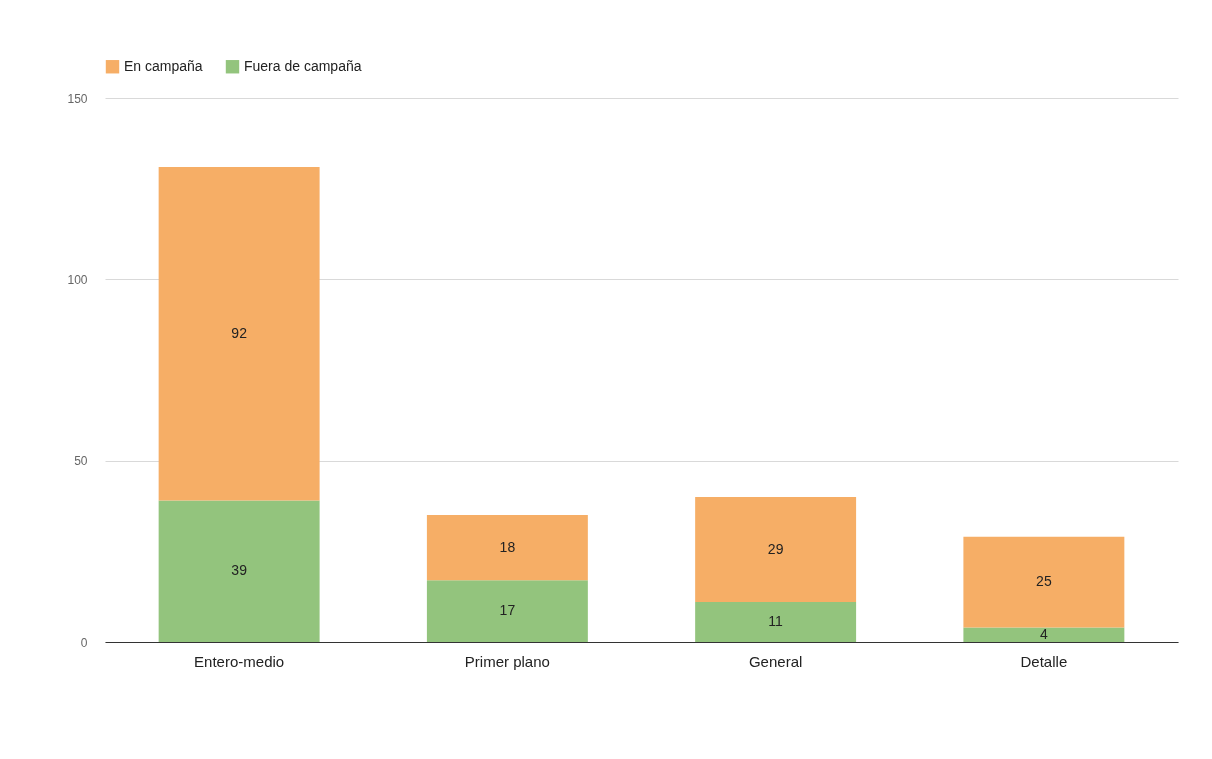 The height and width of the screenshot is (759, 1212). What do you see at coordinates (77, 98) in the screenshot?
I see `y-tick-label: 150` at bounding box center [77, 98].